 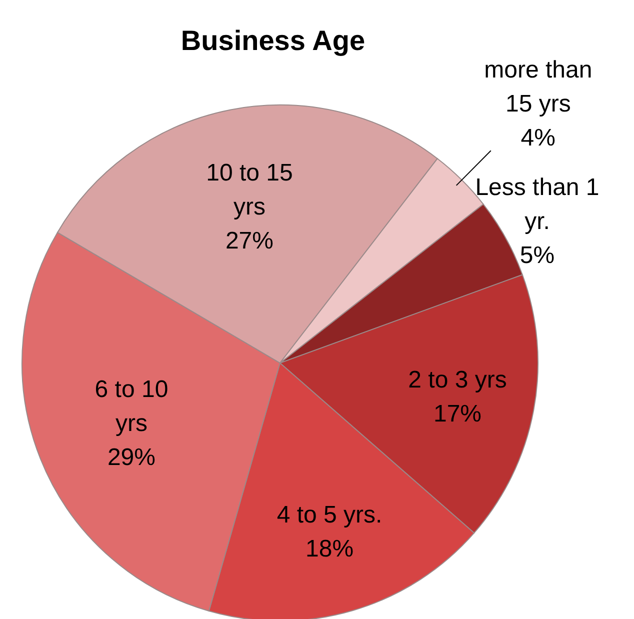 What do you see at coordinates (131, 406) in the screenshot?
I see `slice-label: 6 to 10 yrs` at bounding box center [131, 406].